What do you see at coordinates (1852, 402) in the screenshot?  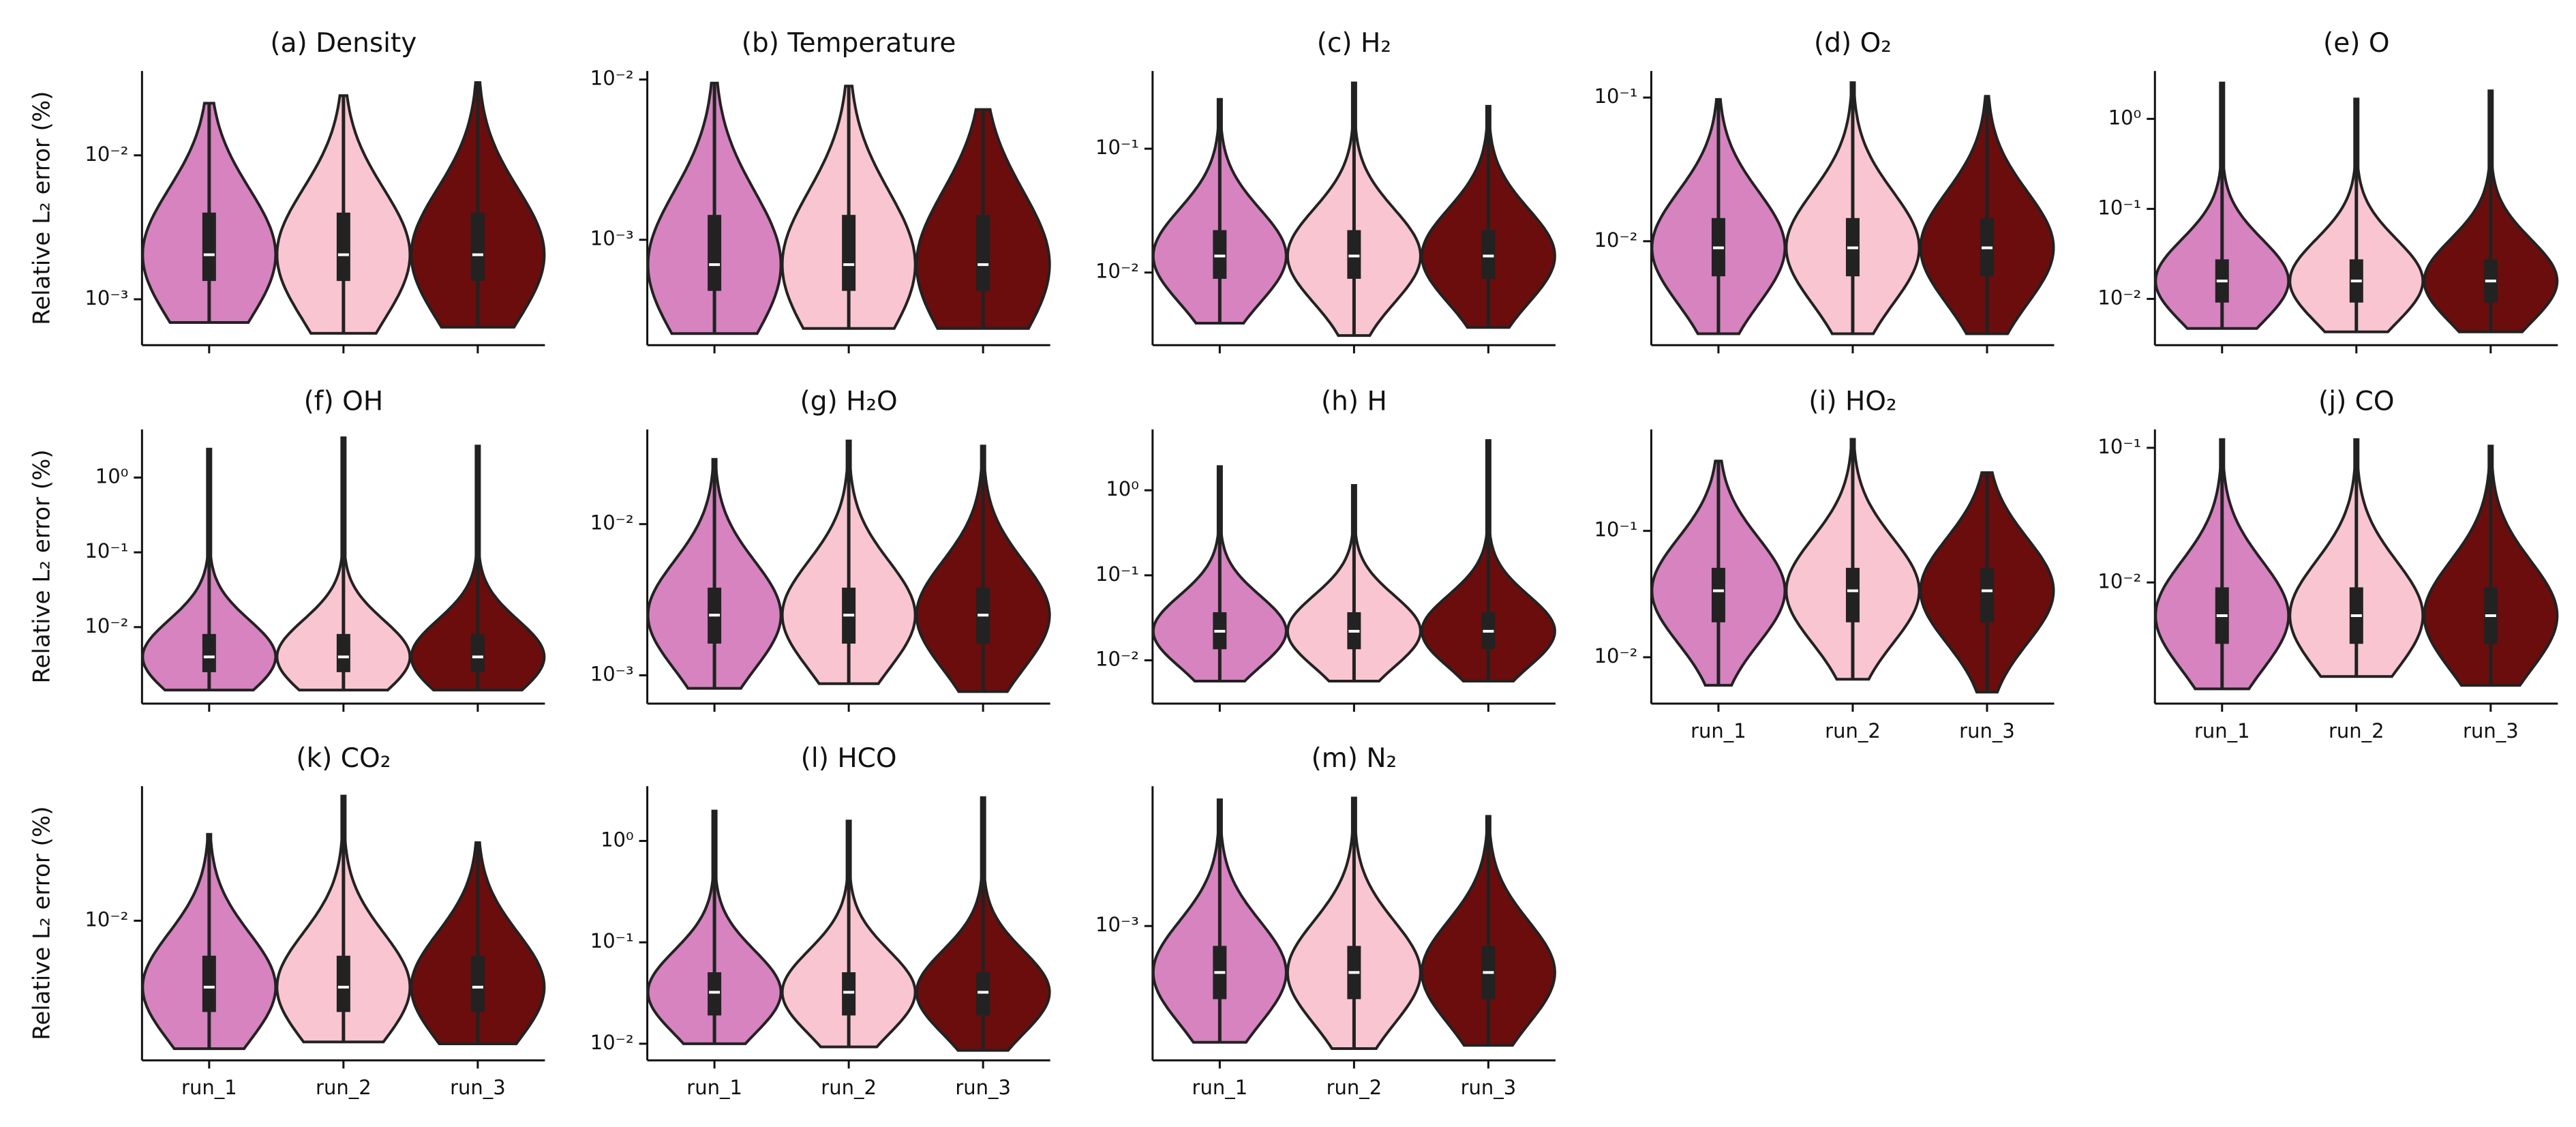 I see `panel-title: (i) HO₂` at bounding box center [1852, 402].